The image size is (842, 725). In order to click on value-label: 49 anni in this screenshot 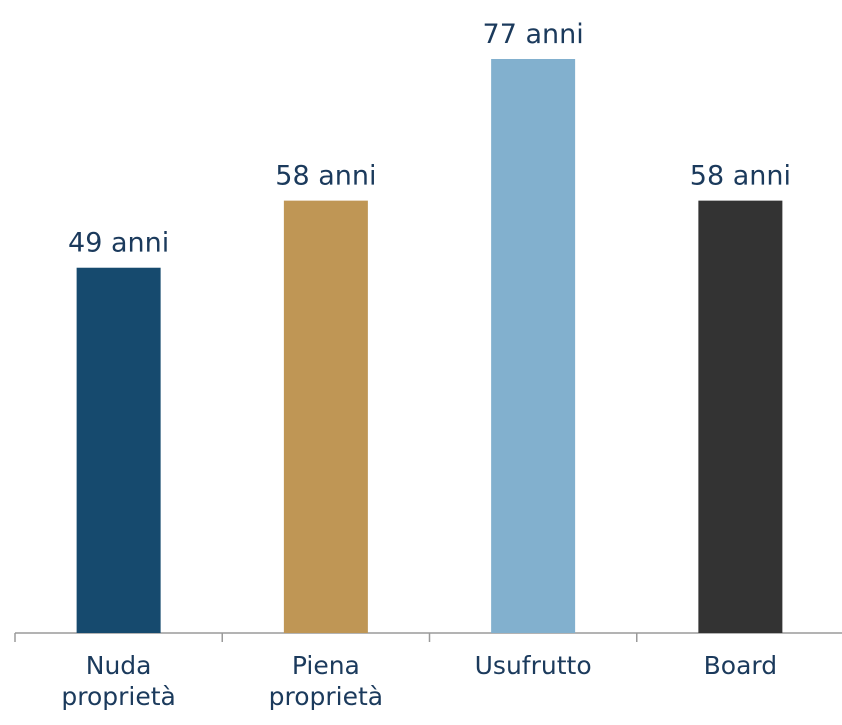, I will do `click(118, 243)`.